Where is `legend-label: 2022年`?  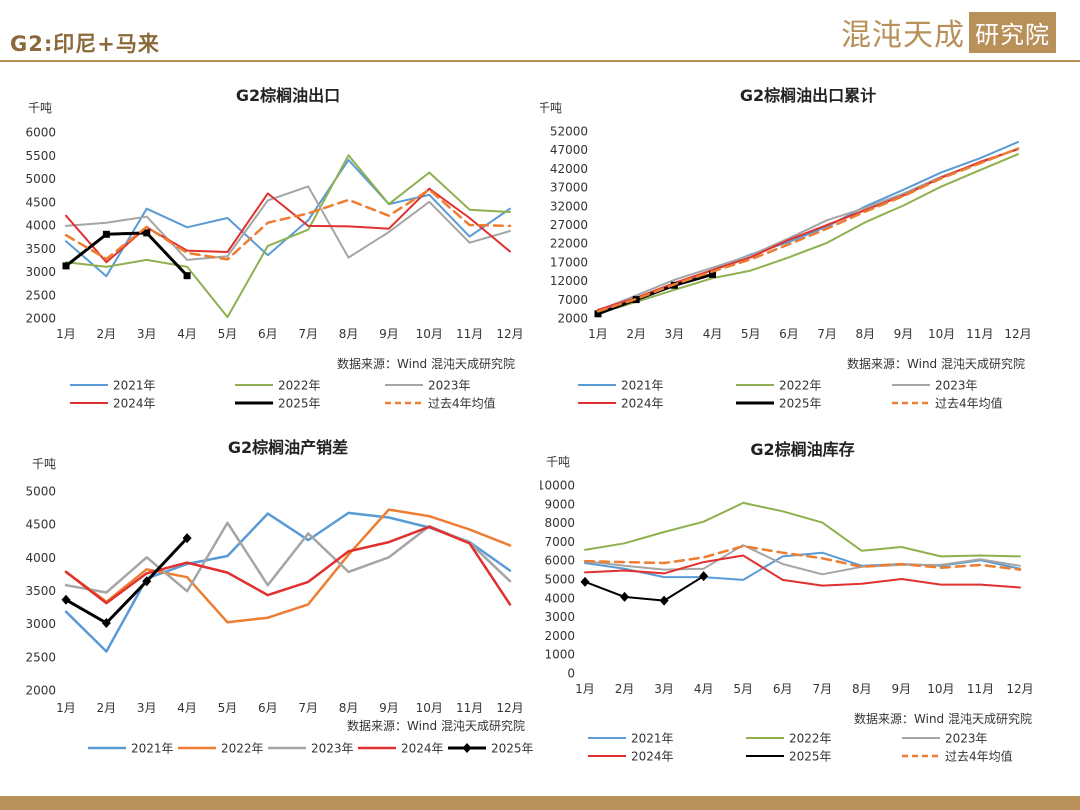 legend-label: 2022年 is located at coordinates (810, 739).